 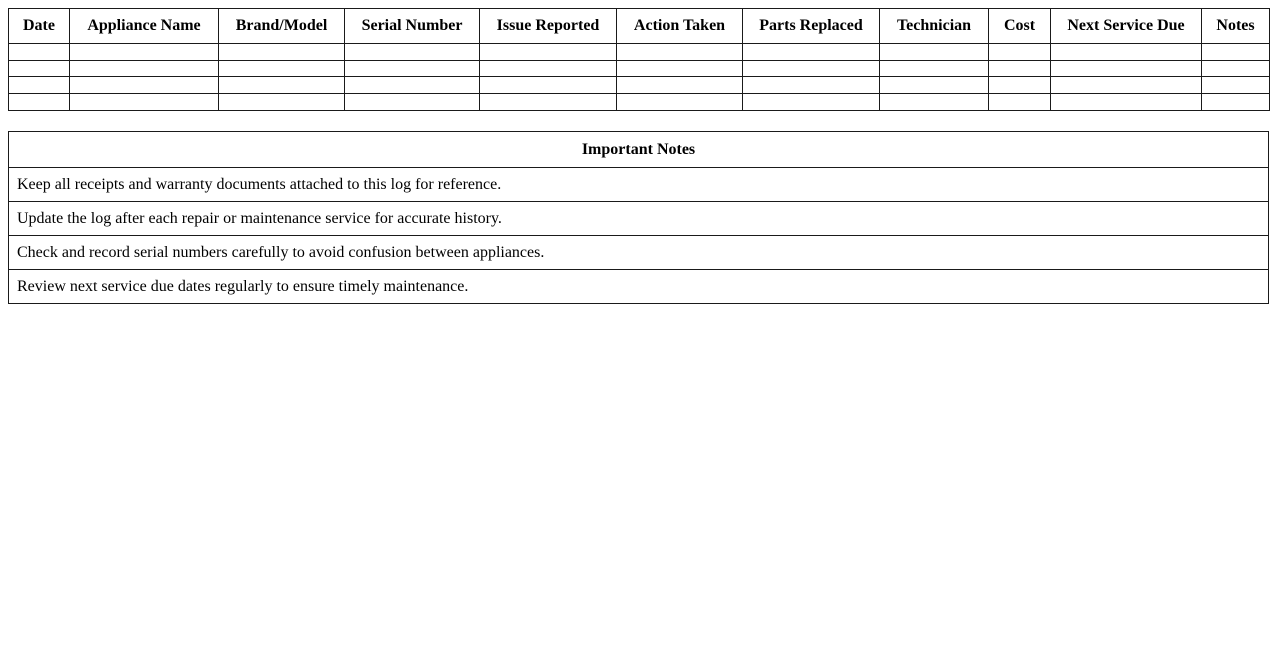 I want to click on column-header-technician: Technician, so click(x=934, y=26).